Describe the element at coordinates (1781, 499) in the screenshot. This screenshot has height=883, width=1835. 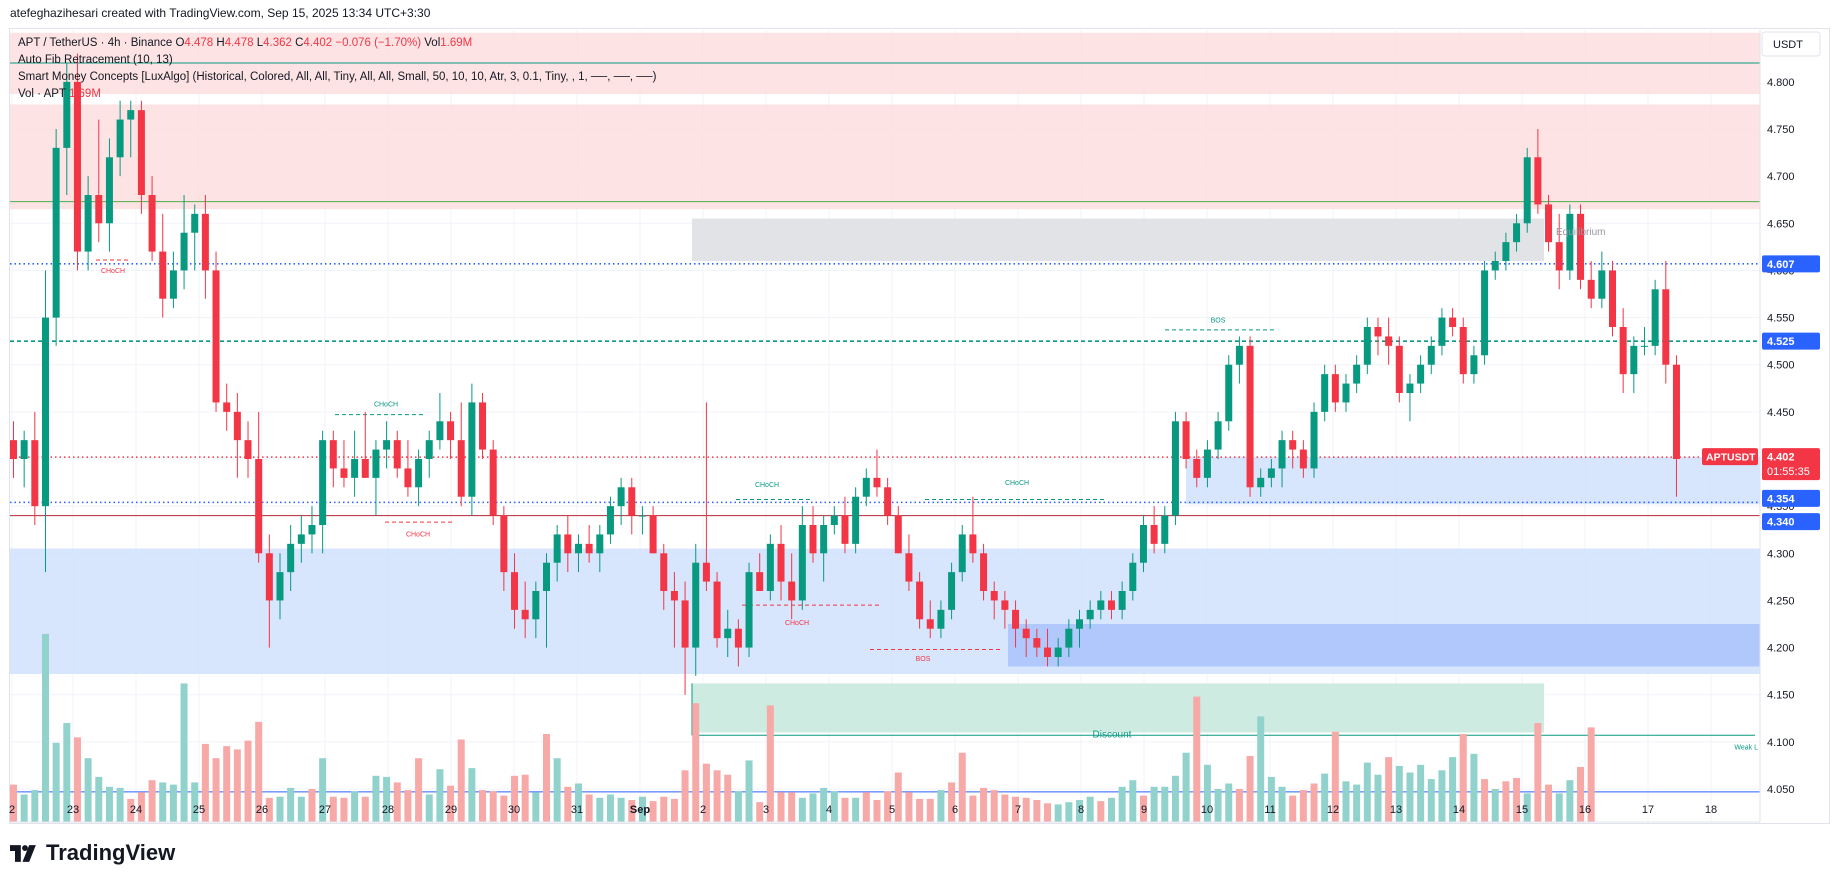
I see `price-tag-label: 4.354` at that location.